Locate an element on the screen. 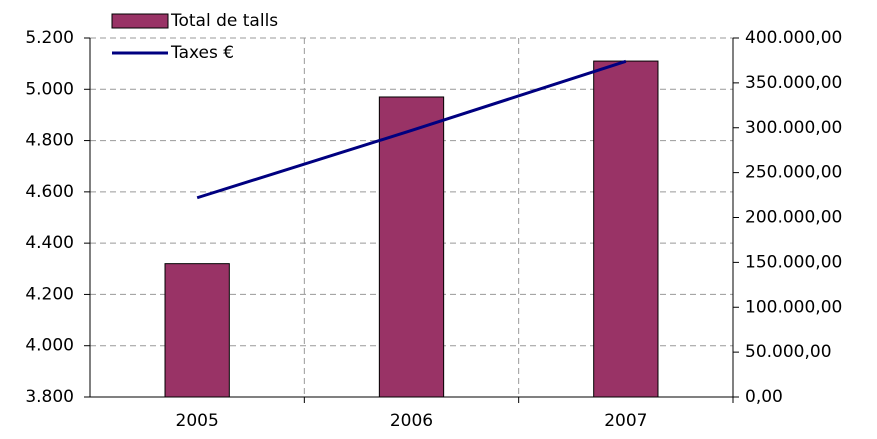 Image resolution: width=877 pixels, height=439 pixels. y-tick-label: 3.800 is located at coordinates (49, 397).